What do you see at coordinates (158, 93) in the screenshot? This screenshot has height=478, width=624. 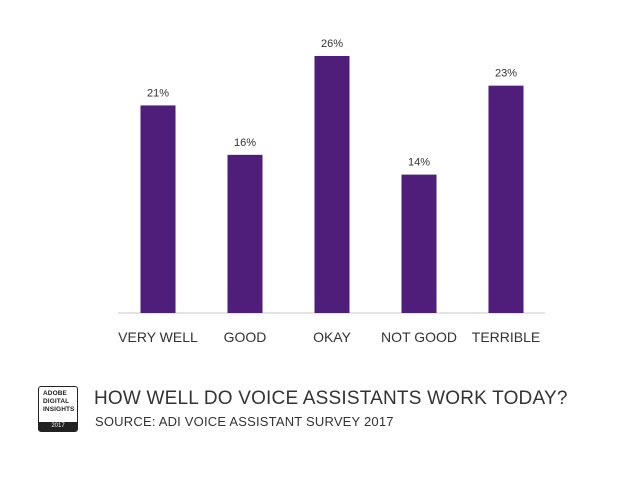 I see `value-label: 21%` at bounding box center [158, 93].